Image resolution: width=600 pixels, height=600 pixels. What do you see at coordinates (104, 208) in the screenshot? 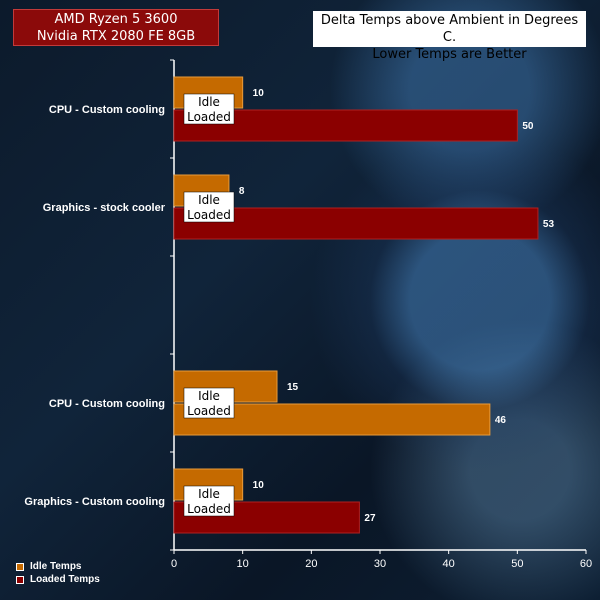
I see `category-label: Graphics - stock cooler` at bounding box center [104, 208].